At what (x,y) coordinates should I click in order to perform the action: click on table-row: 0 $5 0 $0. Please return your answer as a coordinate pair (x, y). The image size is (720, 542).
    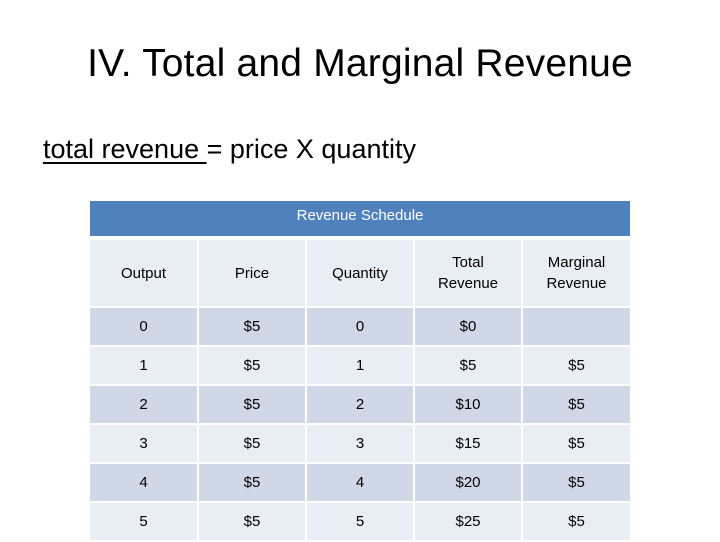
    Looking at the image, I should click on (360, 327).